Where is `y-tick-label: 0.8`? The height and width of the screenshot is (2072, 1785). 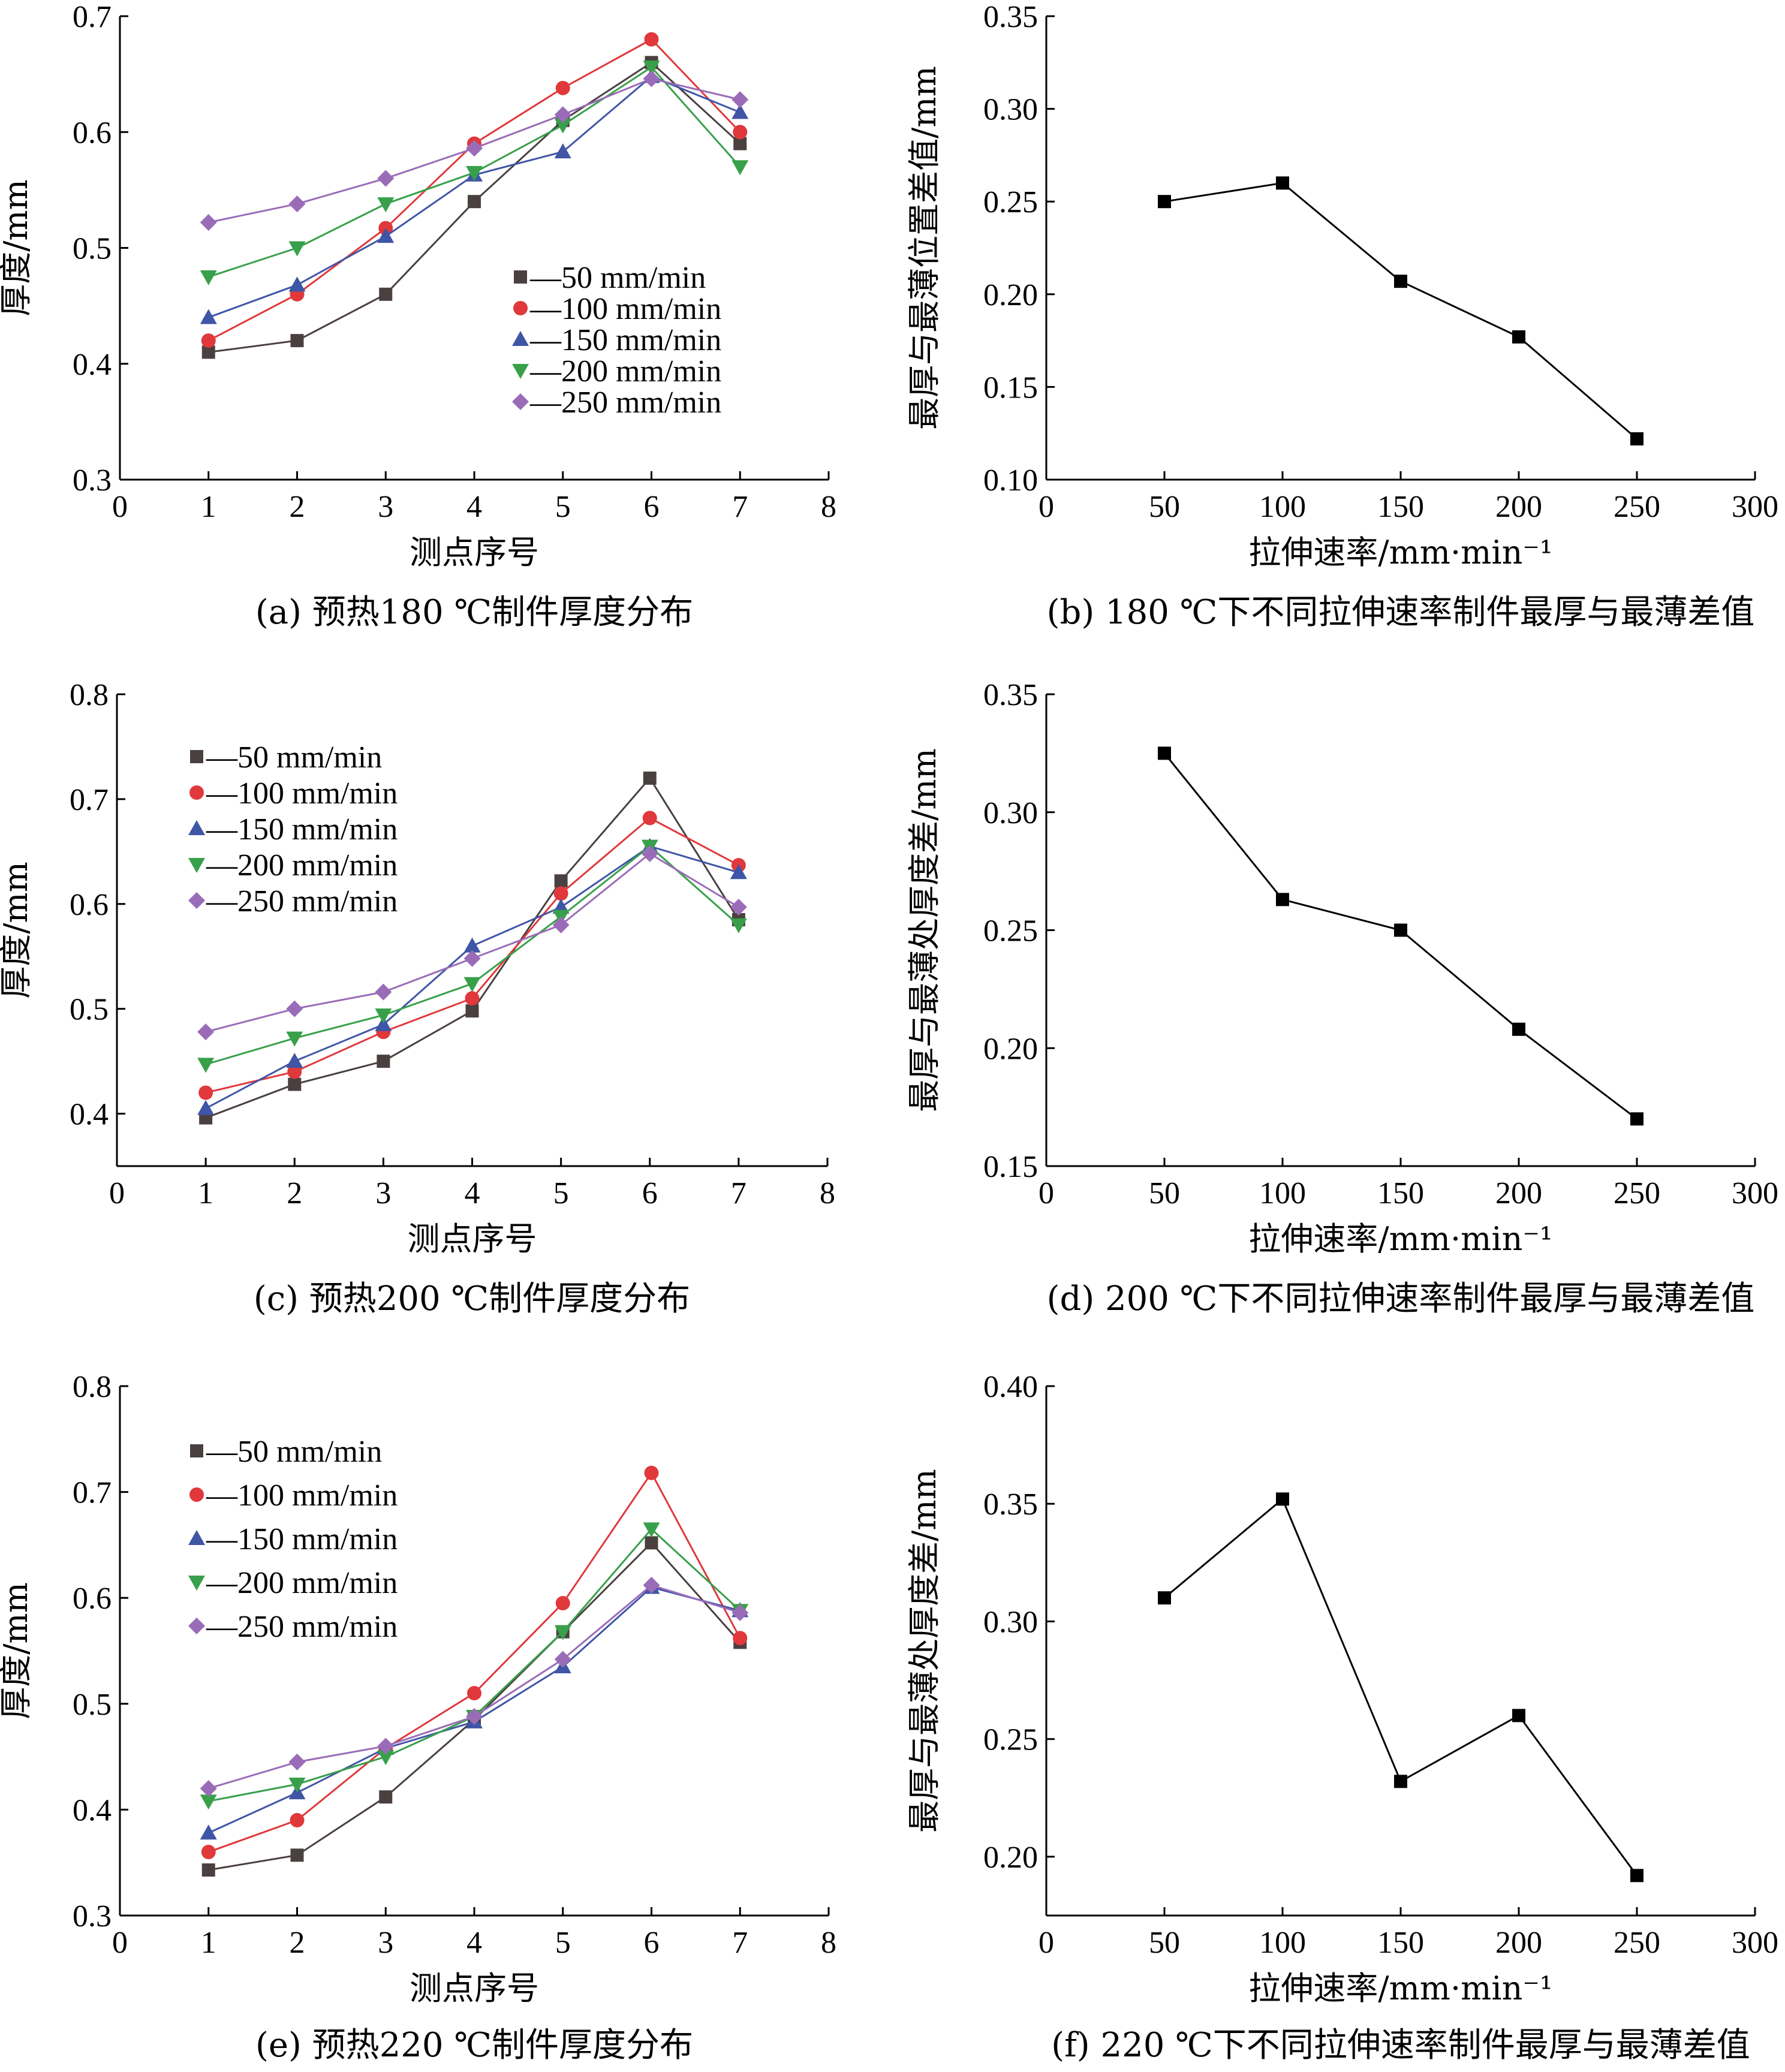
y-tick-label: 0.8 is located at coordinates (89, 695).